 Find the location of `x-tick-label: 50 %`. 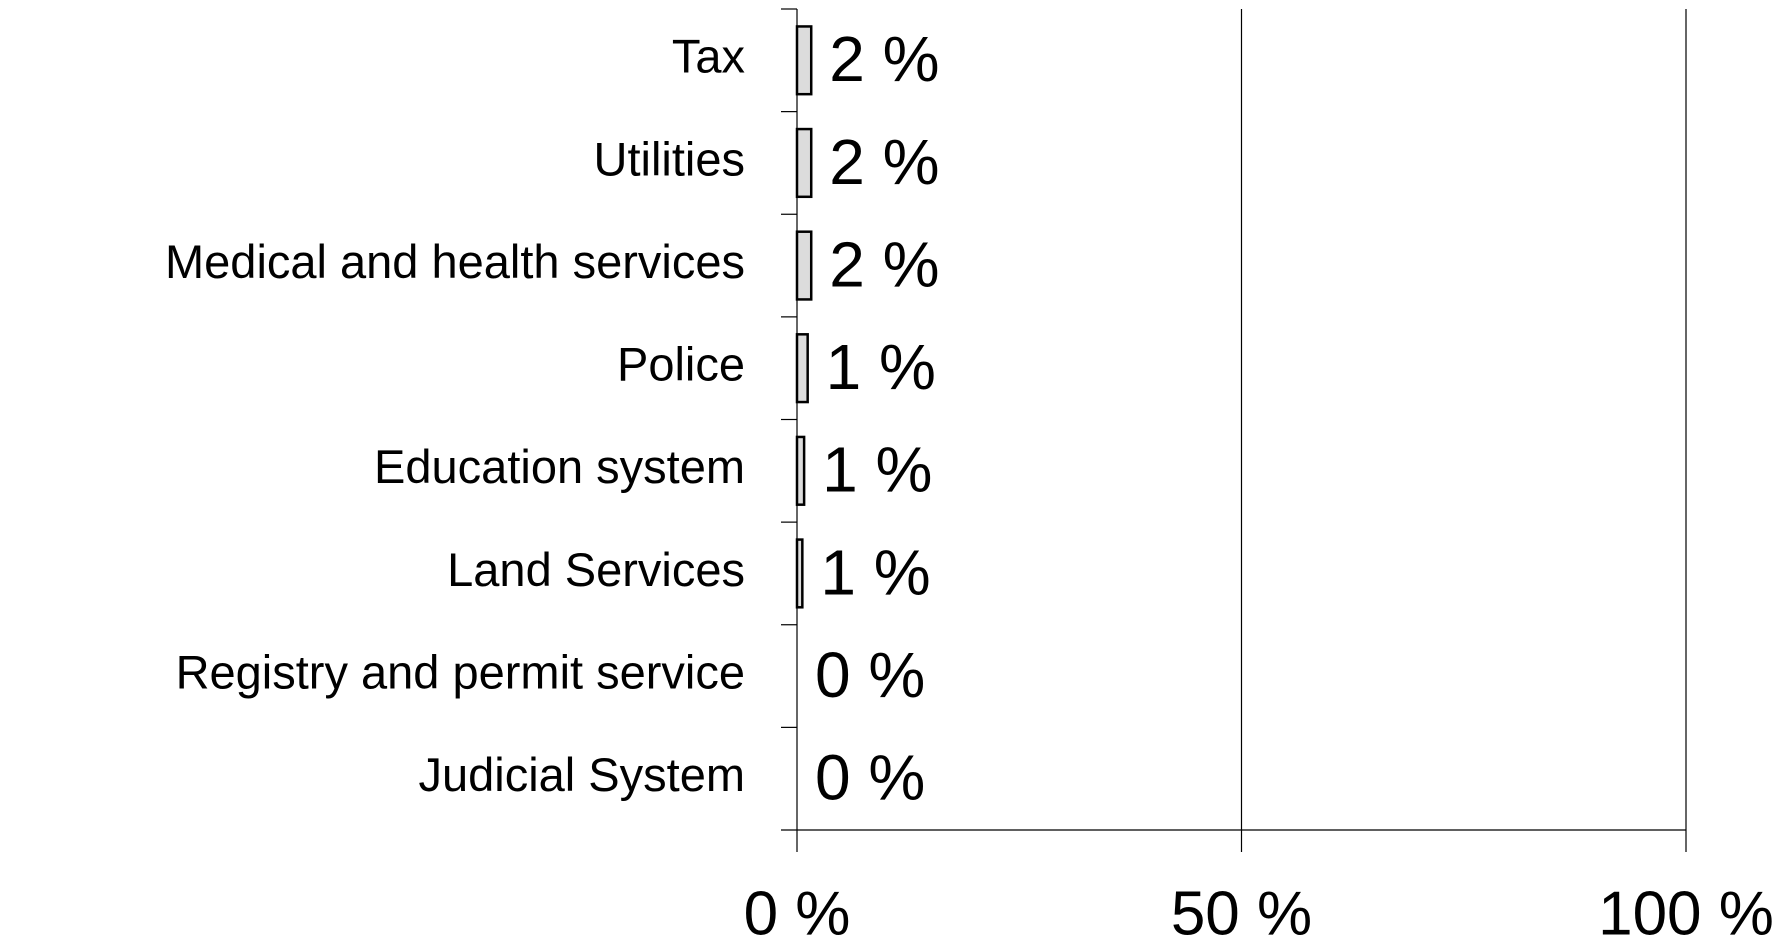

x-tick-label: 50 % is located at coordinates (1241, 909).